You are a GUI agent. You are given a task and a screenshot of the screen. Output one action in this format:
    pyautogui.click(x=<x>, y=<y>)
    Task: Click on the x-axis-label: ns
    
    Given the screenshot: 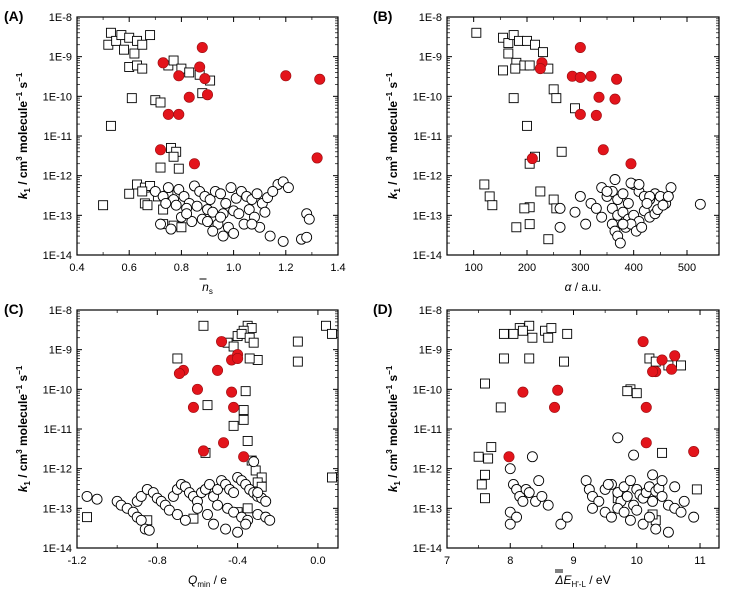 What is the action you would take?
    pyautogui.click(x=207, y=288)
    